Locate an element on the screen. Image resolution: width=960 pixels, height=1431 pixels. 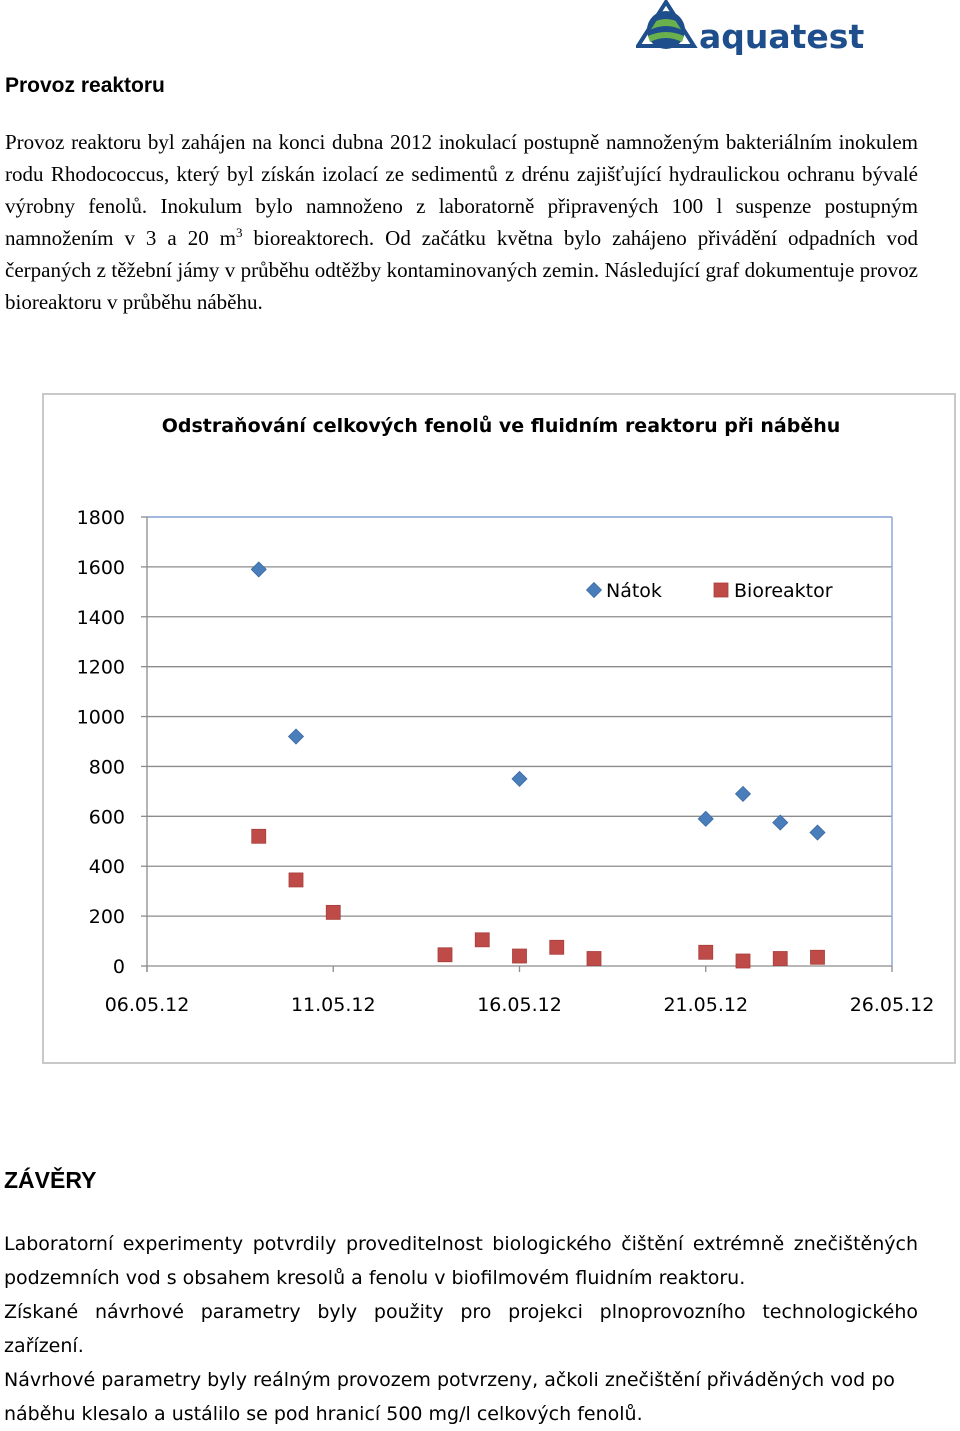
aquatest-logo: aquatest is located at coordinates (750, 28).